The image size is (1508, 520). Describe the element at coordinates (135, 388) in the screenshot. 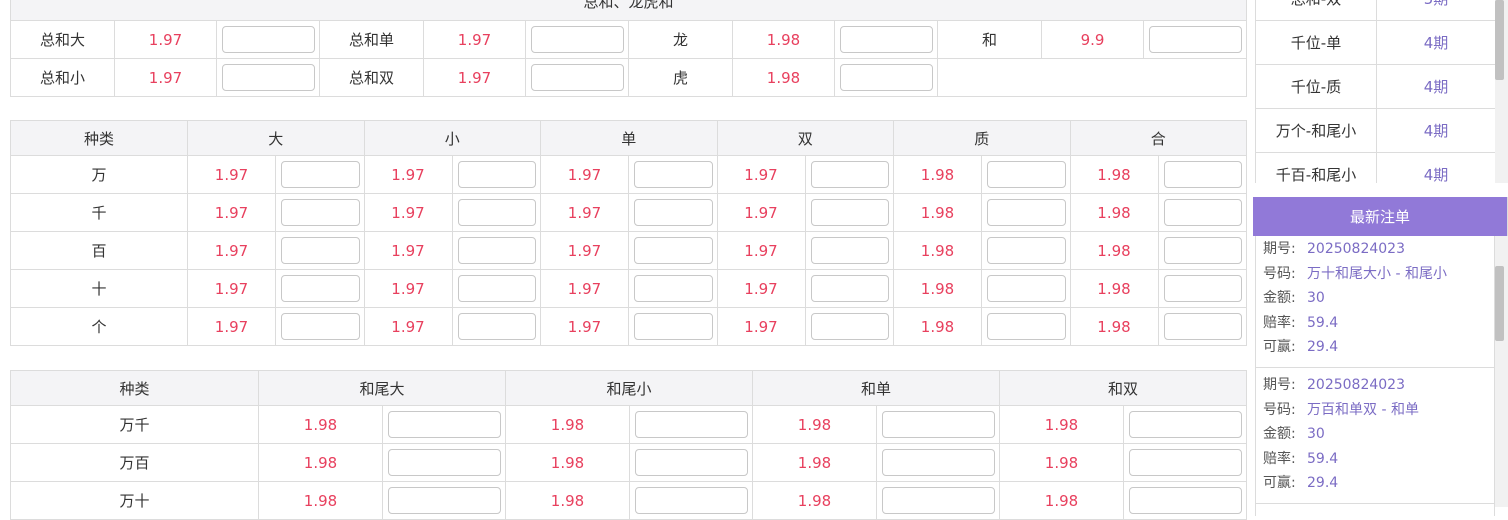

I see `column-header: 种类` at that location.